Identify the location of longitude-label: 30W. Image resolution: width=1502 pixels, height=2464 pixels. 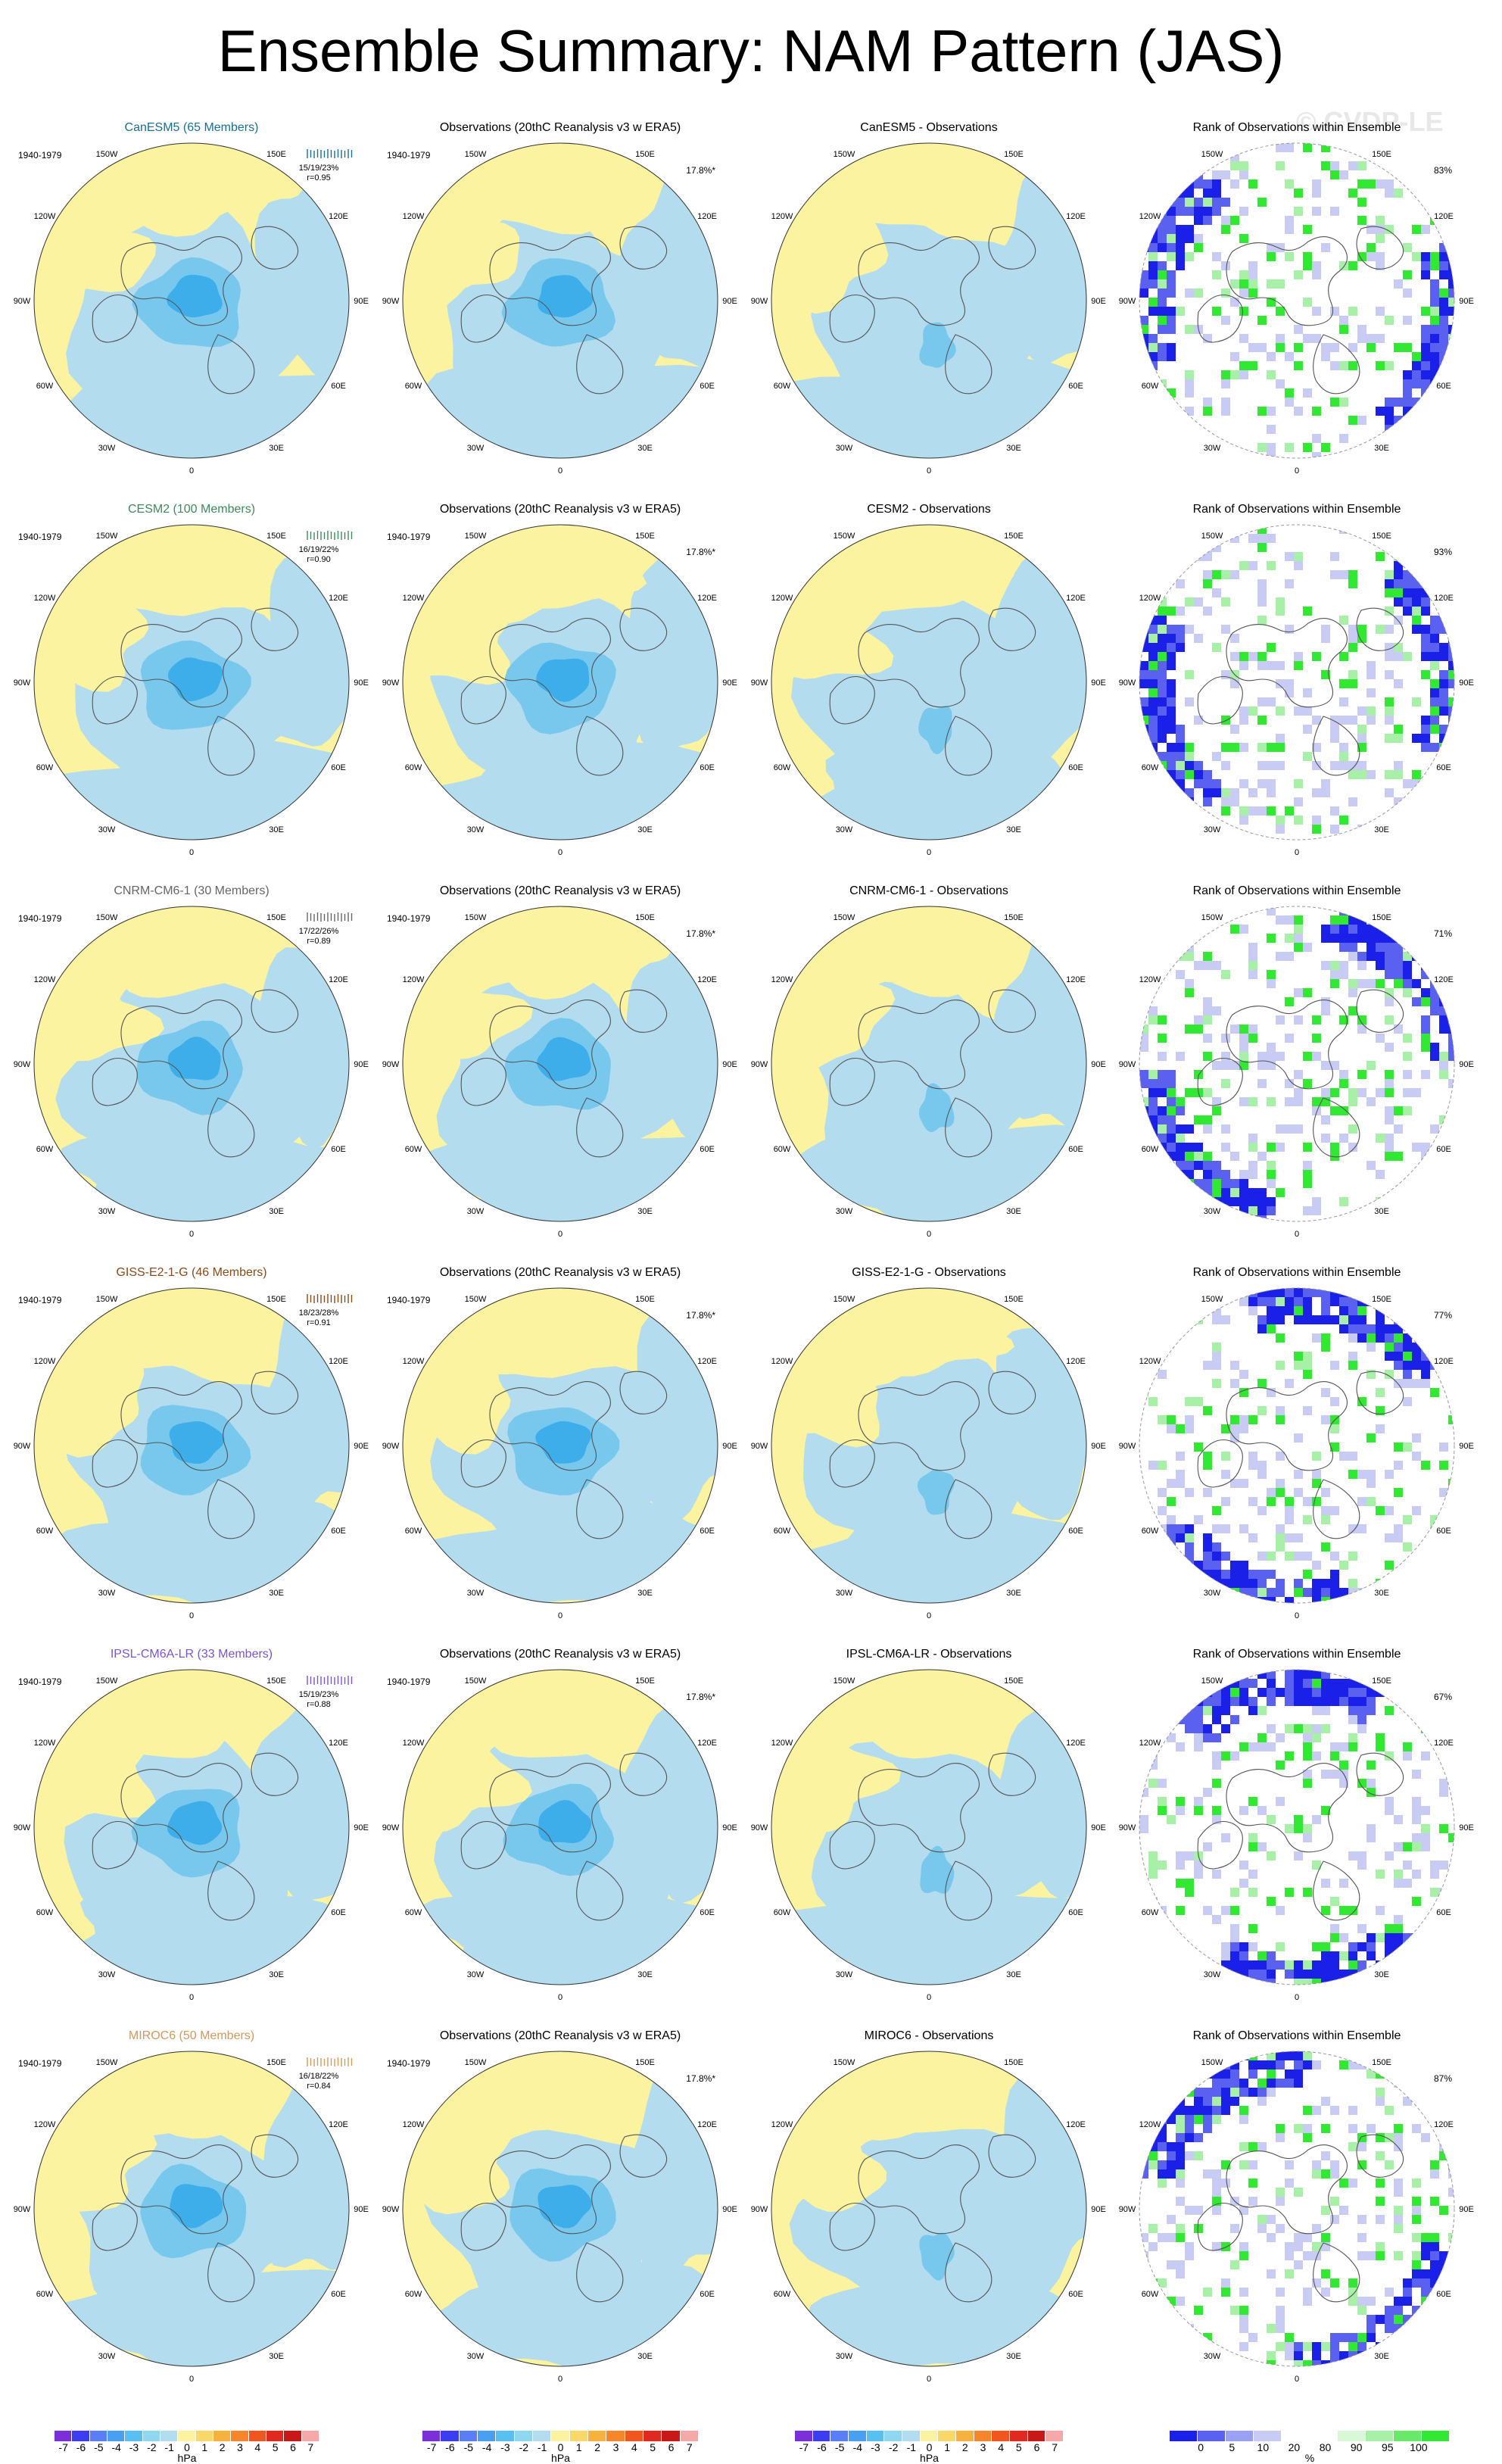
(107, 2356).